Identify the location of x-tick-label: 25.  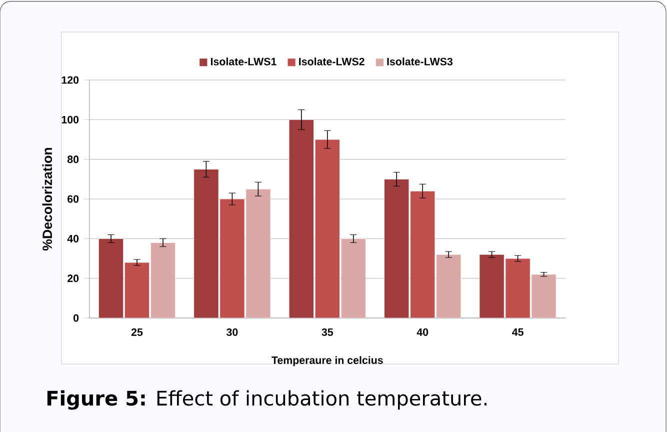
(137, 332).